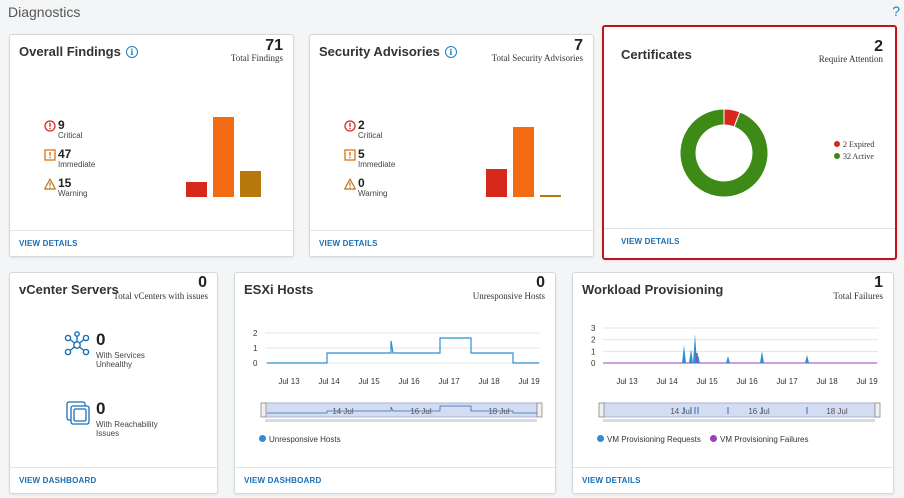 This screenshot has width=904, height=498. I want to click on warning-value: 0, so click(361, 183).